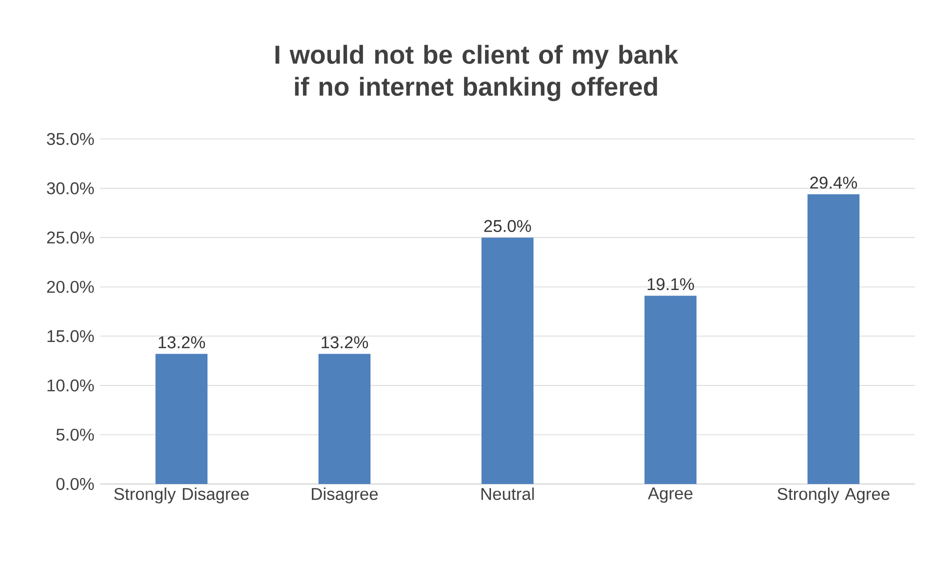 This screenshot has width=930, height=563. Describe the element at coordinates (671, 284) in the screenshot. I see `data-label: 19.1%` at that location.